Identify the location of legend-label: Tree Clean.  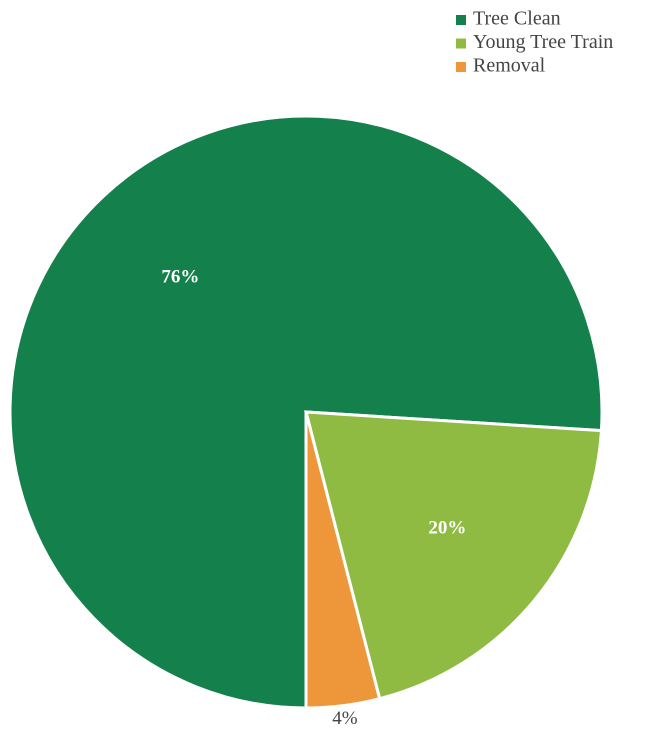
(517, 19).